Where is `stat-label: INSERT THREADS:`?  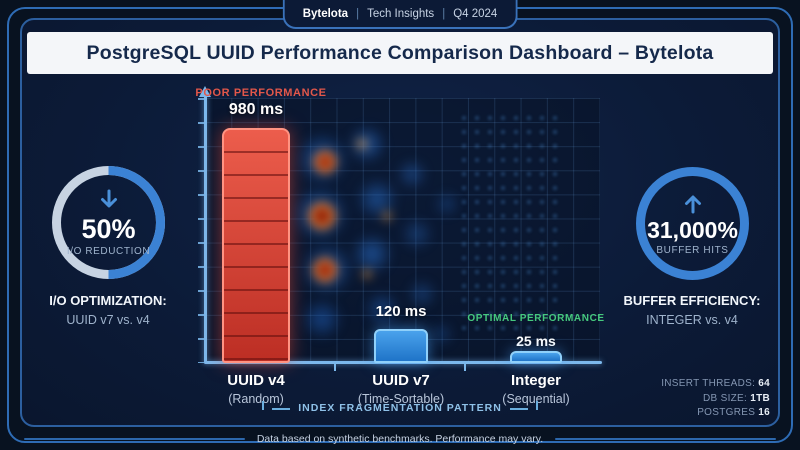
stat-label: INSERT THREADS: is located at coordinates (708, 383).